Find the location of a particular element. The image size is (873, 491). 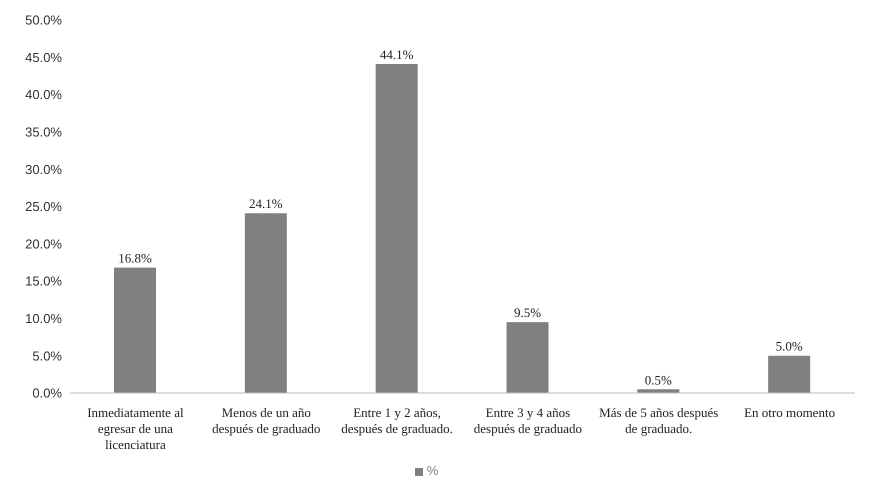

x-tick-label: Entre 3 y 4 años después de graduado is located at coordinates (528, 420).